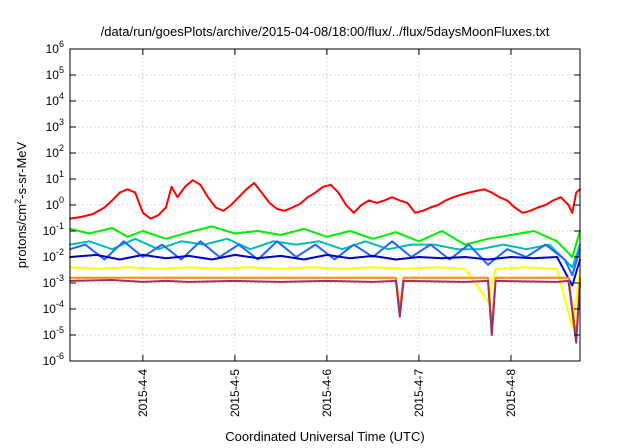 The width and height of the screenshot is (640, 448). I want to click on x-tick-label: 2015-4-4, so click(143, 393).